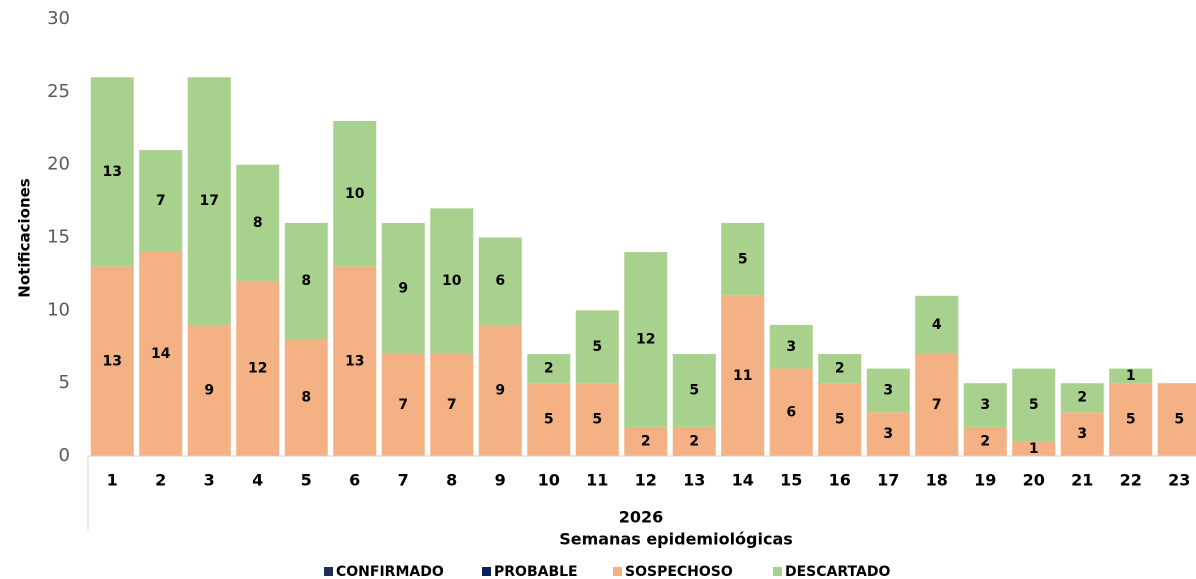  I want to click on x-tick-label: 15, so click(791, 480).